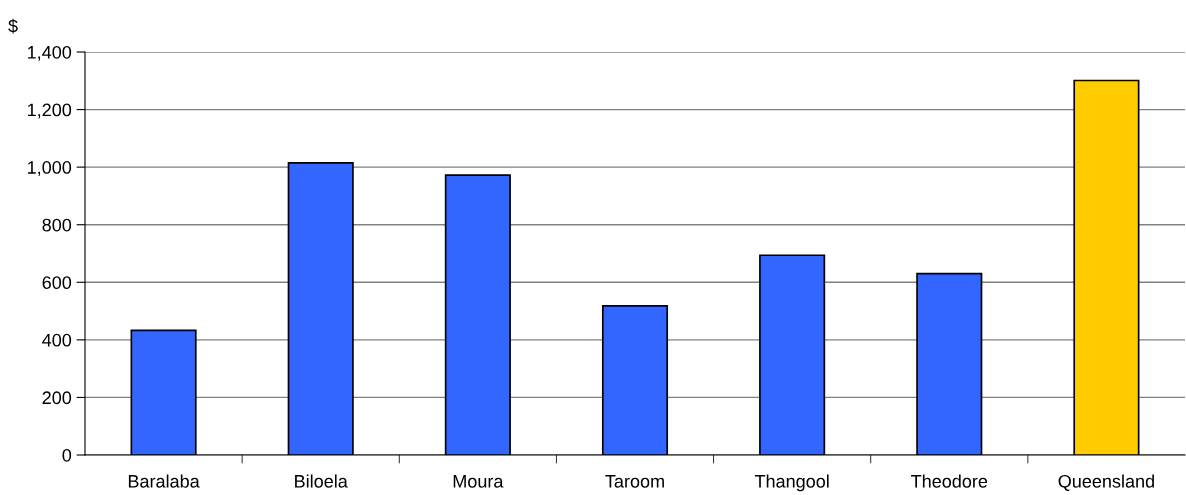  What do you see at coordinates (57, 398) in the screenshot?
I see `y-tick-label: 200` at bounding box center [57, 398].